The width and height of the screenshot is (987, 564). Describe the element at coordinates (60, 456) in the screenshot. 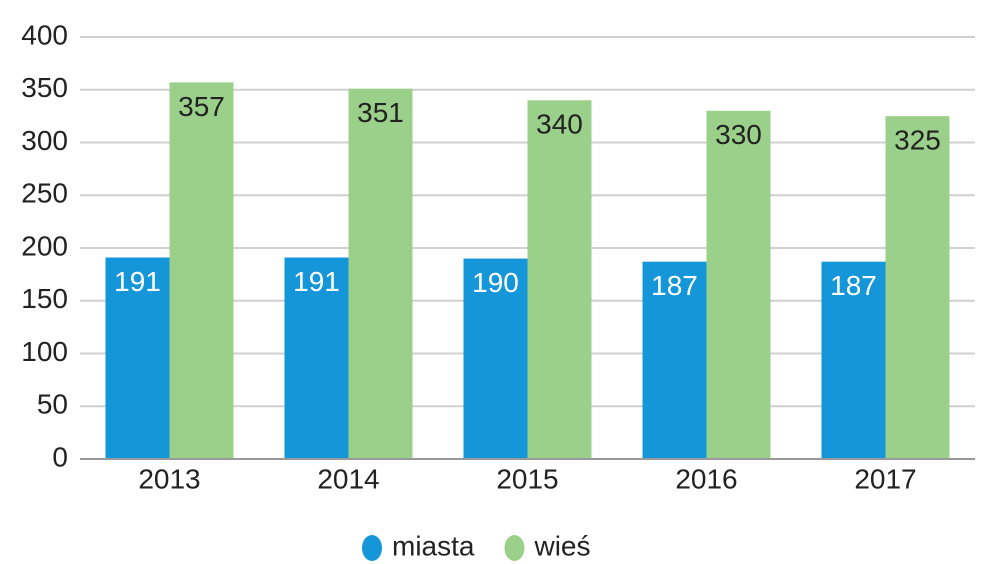

I see `y-tick-label: 0` at that location.